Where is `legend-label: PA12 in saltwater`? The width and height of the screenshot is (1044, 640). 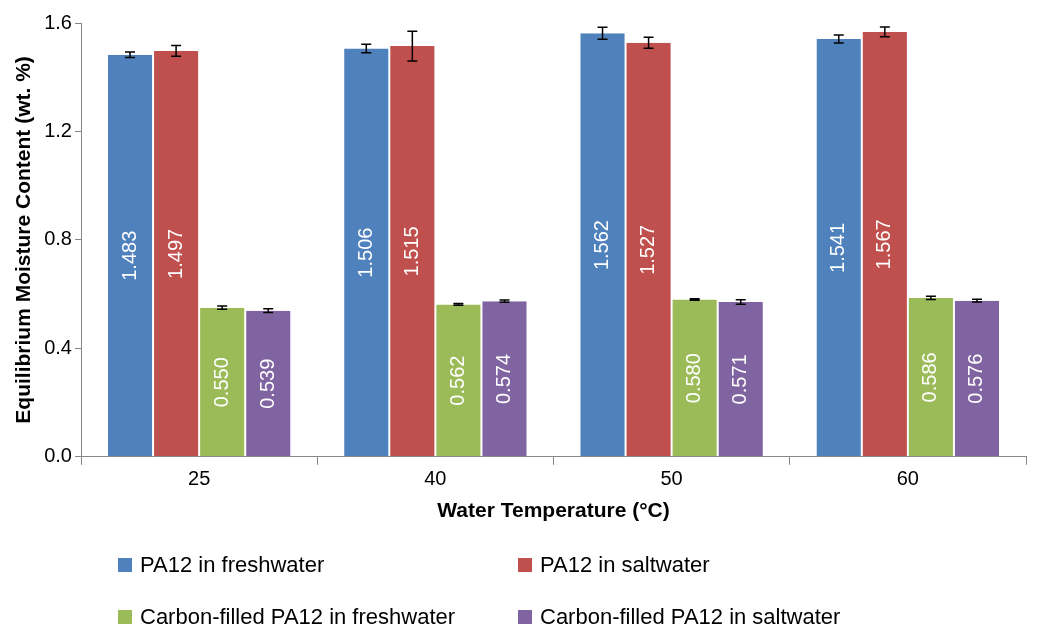 legend-label: PA12 in saltwater is located at coordinates (625, 565).